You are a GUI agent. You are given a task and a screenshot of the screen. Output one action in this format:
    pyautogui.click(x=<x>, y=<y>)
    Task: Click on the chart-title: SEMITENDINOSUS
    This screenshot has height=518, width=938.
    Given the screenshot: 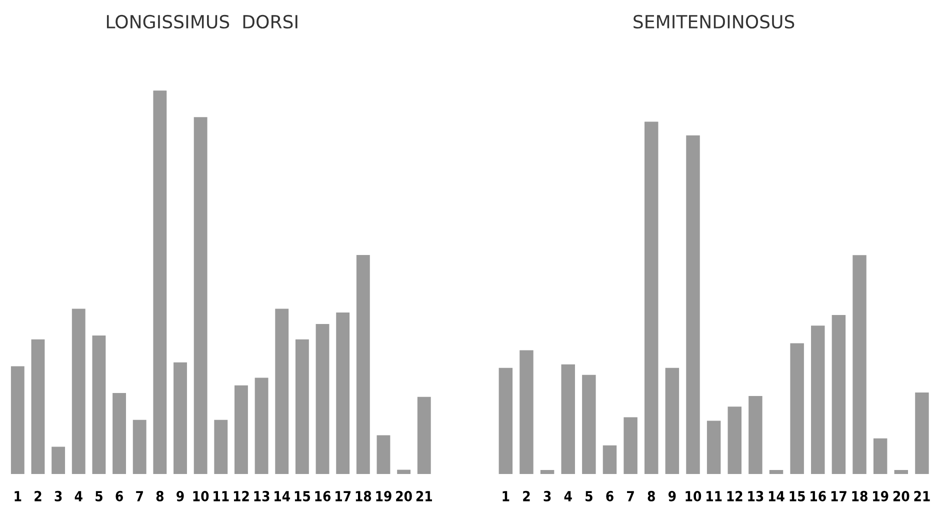 What is the action you would take?
    pyautogui.click(x=714, y=21)
    